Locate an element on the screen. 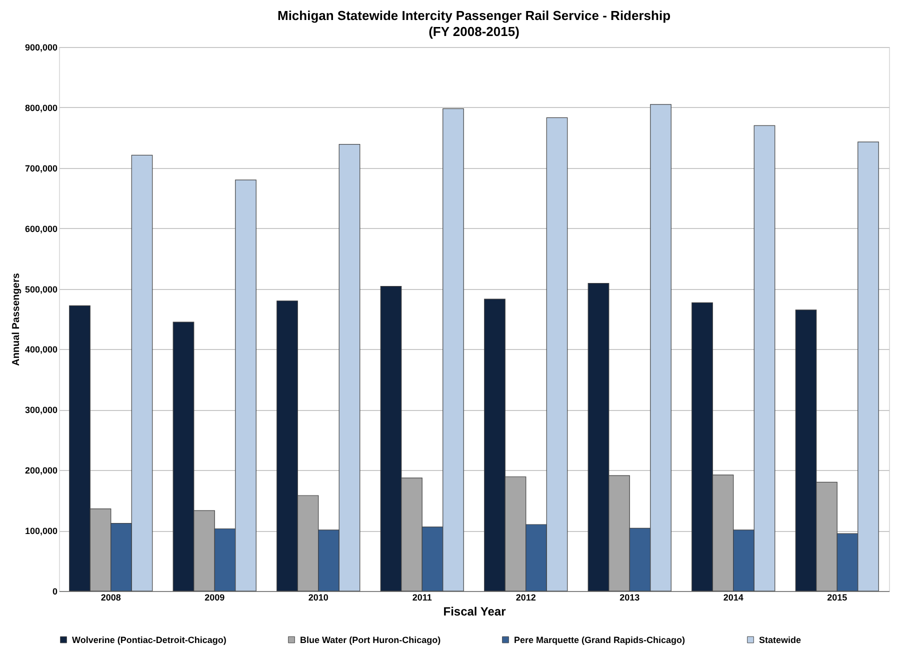  y-tick-label: 800,000 is located at coordinates (41, 107).